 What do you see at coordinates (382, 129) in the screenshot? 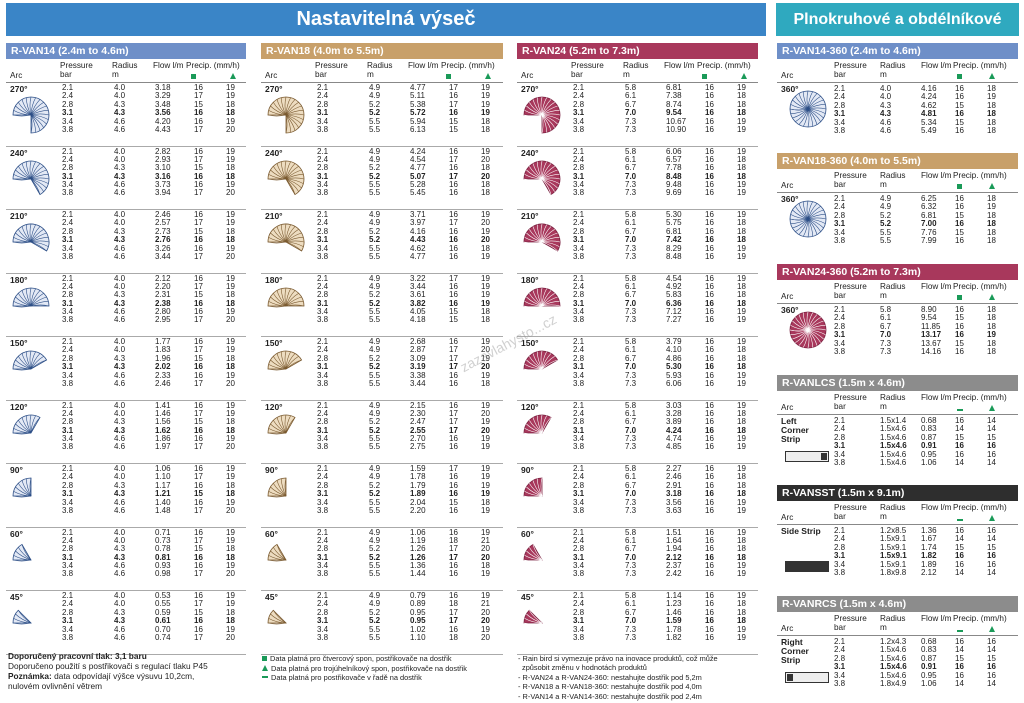
I see `table-row: 3.8 5.5 6.13 15 18` at bounding box center [382, 129].